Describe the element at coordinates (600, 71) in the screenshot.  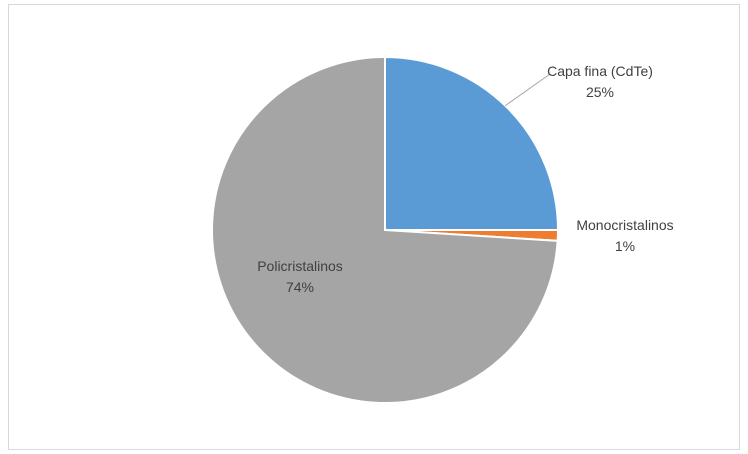
I see `data-label-name: Capa fina (CdTe)` at that location.